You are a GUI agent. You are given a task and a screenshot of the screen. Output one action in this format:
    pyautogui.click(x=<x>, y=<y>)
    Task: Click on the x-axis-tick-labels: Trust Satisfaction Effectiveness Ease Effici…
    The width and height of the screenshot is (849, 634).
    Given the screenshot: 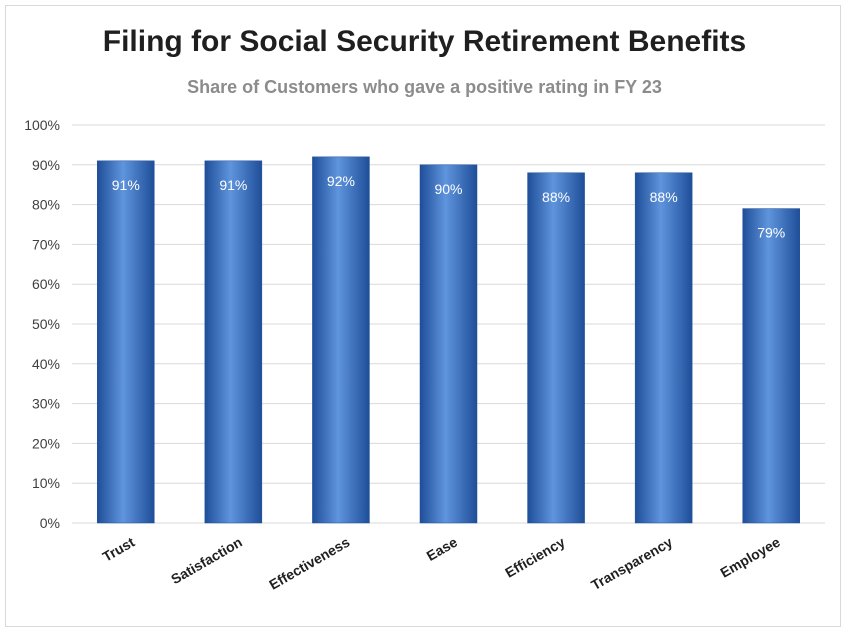 What is the action you would take?
    pyautogui.click(x=441, y=564)
    